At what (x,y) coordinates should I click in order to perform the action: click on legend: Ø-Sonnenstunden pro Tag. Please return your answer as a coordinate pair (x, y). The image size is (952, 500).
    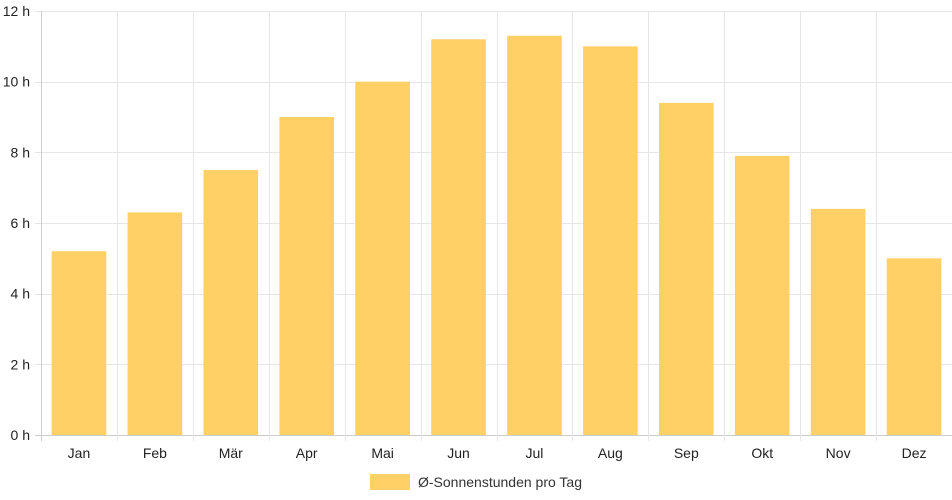
    Looking at the image, I should click on (476, 482).